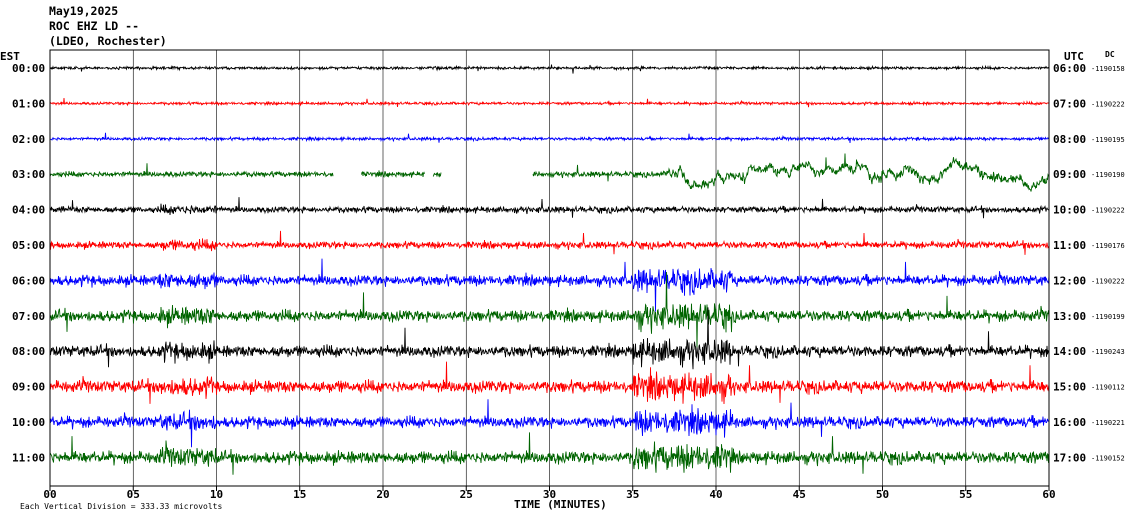  Describe the element at coordinates (299, 494) in the screenshot. I see `x-tick-label: 15` at that location.